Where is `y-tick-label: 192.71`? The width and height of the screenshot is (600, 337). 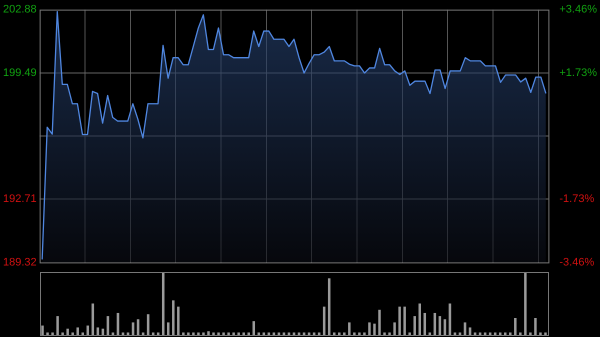 y-tick-label: 192.71 is located at coordinates (19, 199).